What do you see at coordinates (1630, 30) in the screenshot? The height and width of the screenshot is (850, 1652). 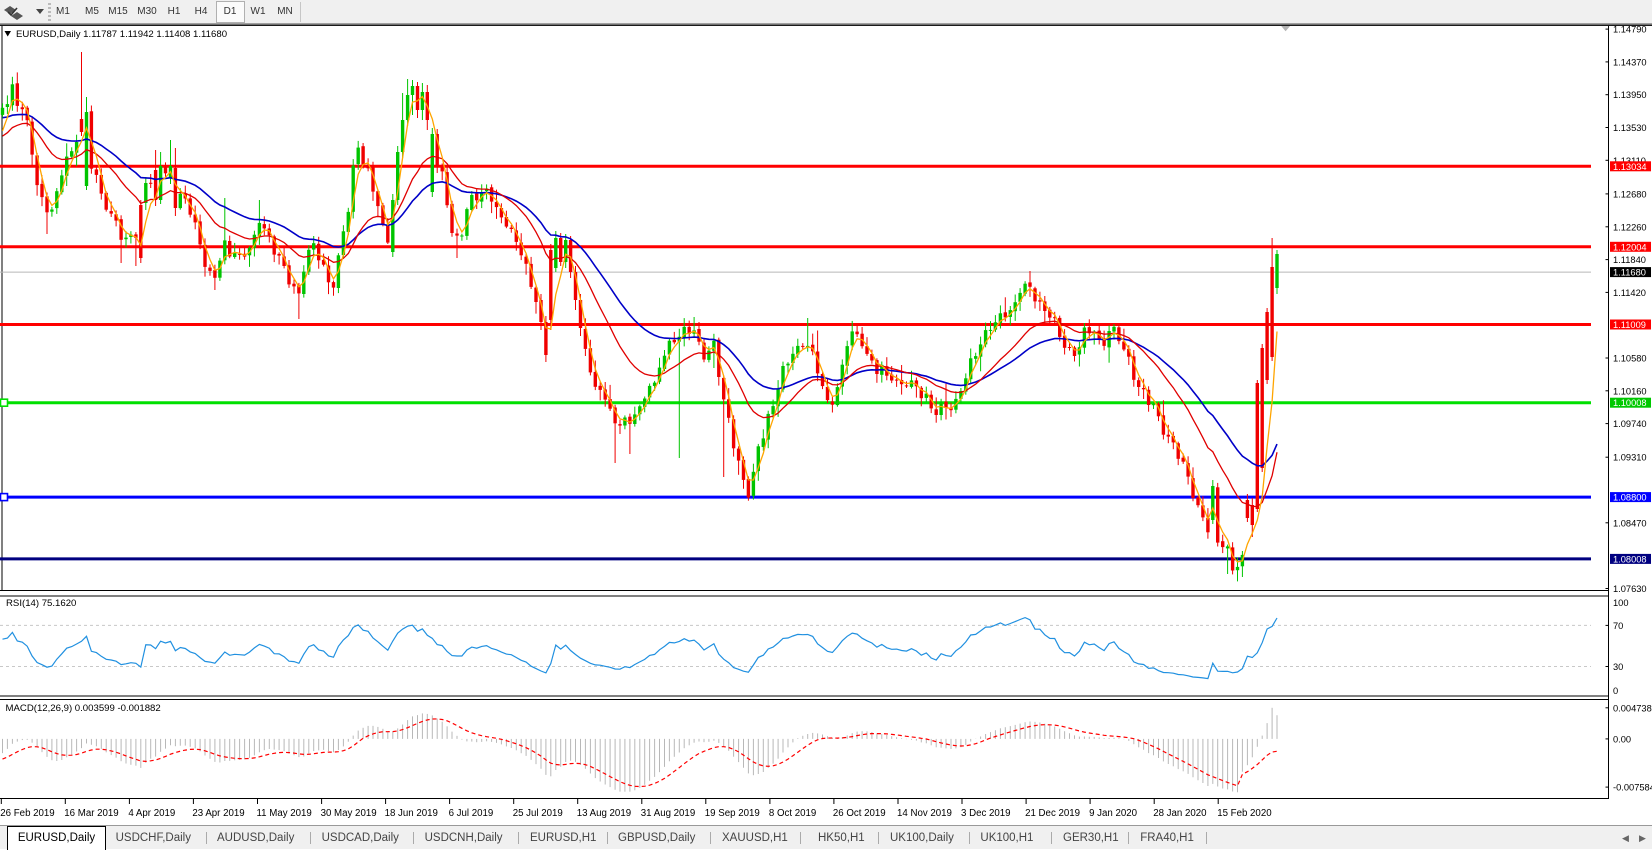 I see `svg-text: 1.14790` at bounding box center [1630, 30].